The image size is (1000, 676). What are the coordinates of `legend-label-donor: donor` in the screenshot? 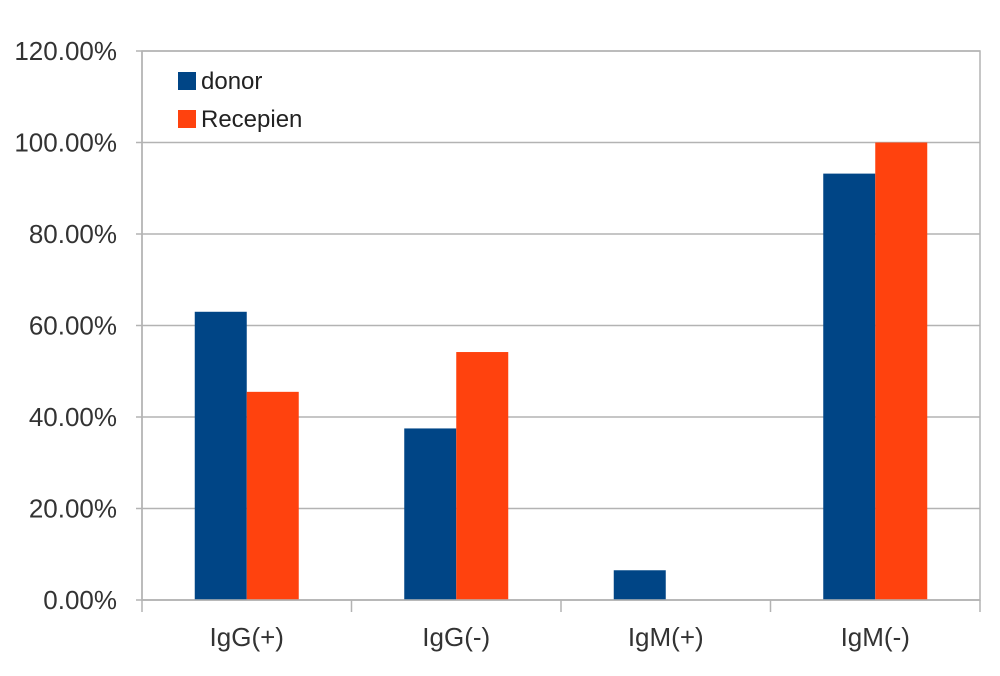 It's located at (231, 81).